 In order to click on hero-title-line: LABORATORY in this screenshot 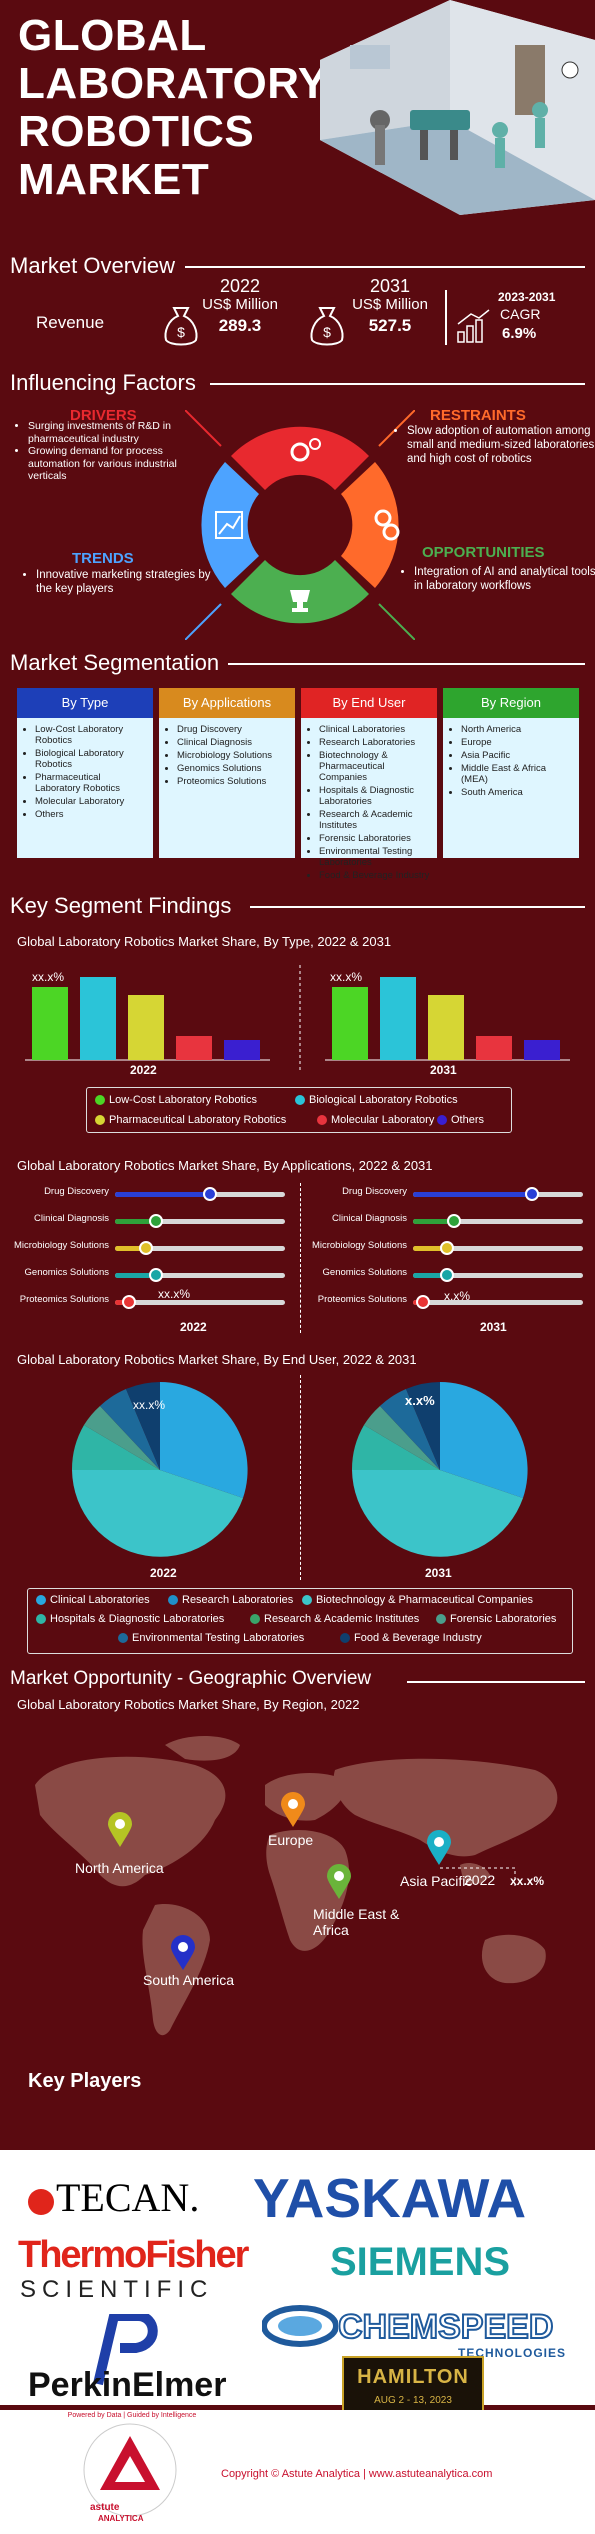, I will do `click(173, 83)`.